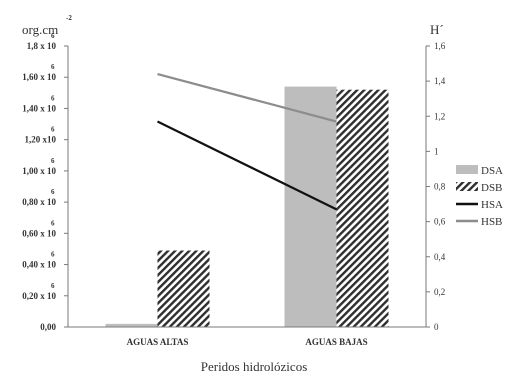 This screenshot has height=377, width=508. What do you see at coordinates (39, 296) in the screenshot?
I see `left-tick-label-1: 0,20 x 10` at bounding box center [39, 296].